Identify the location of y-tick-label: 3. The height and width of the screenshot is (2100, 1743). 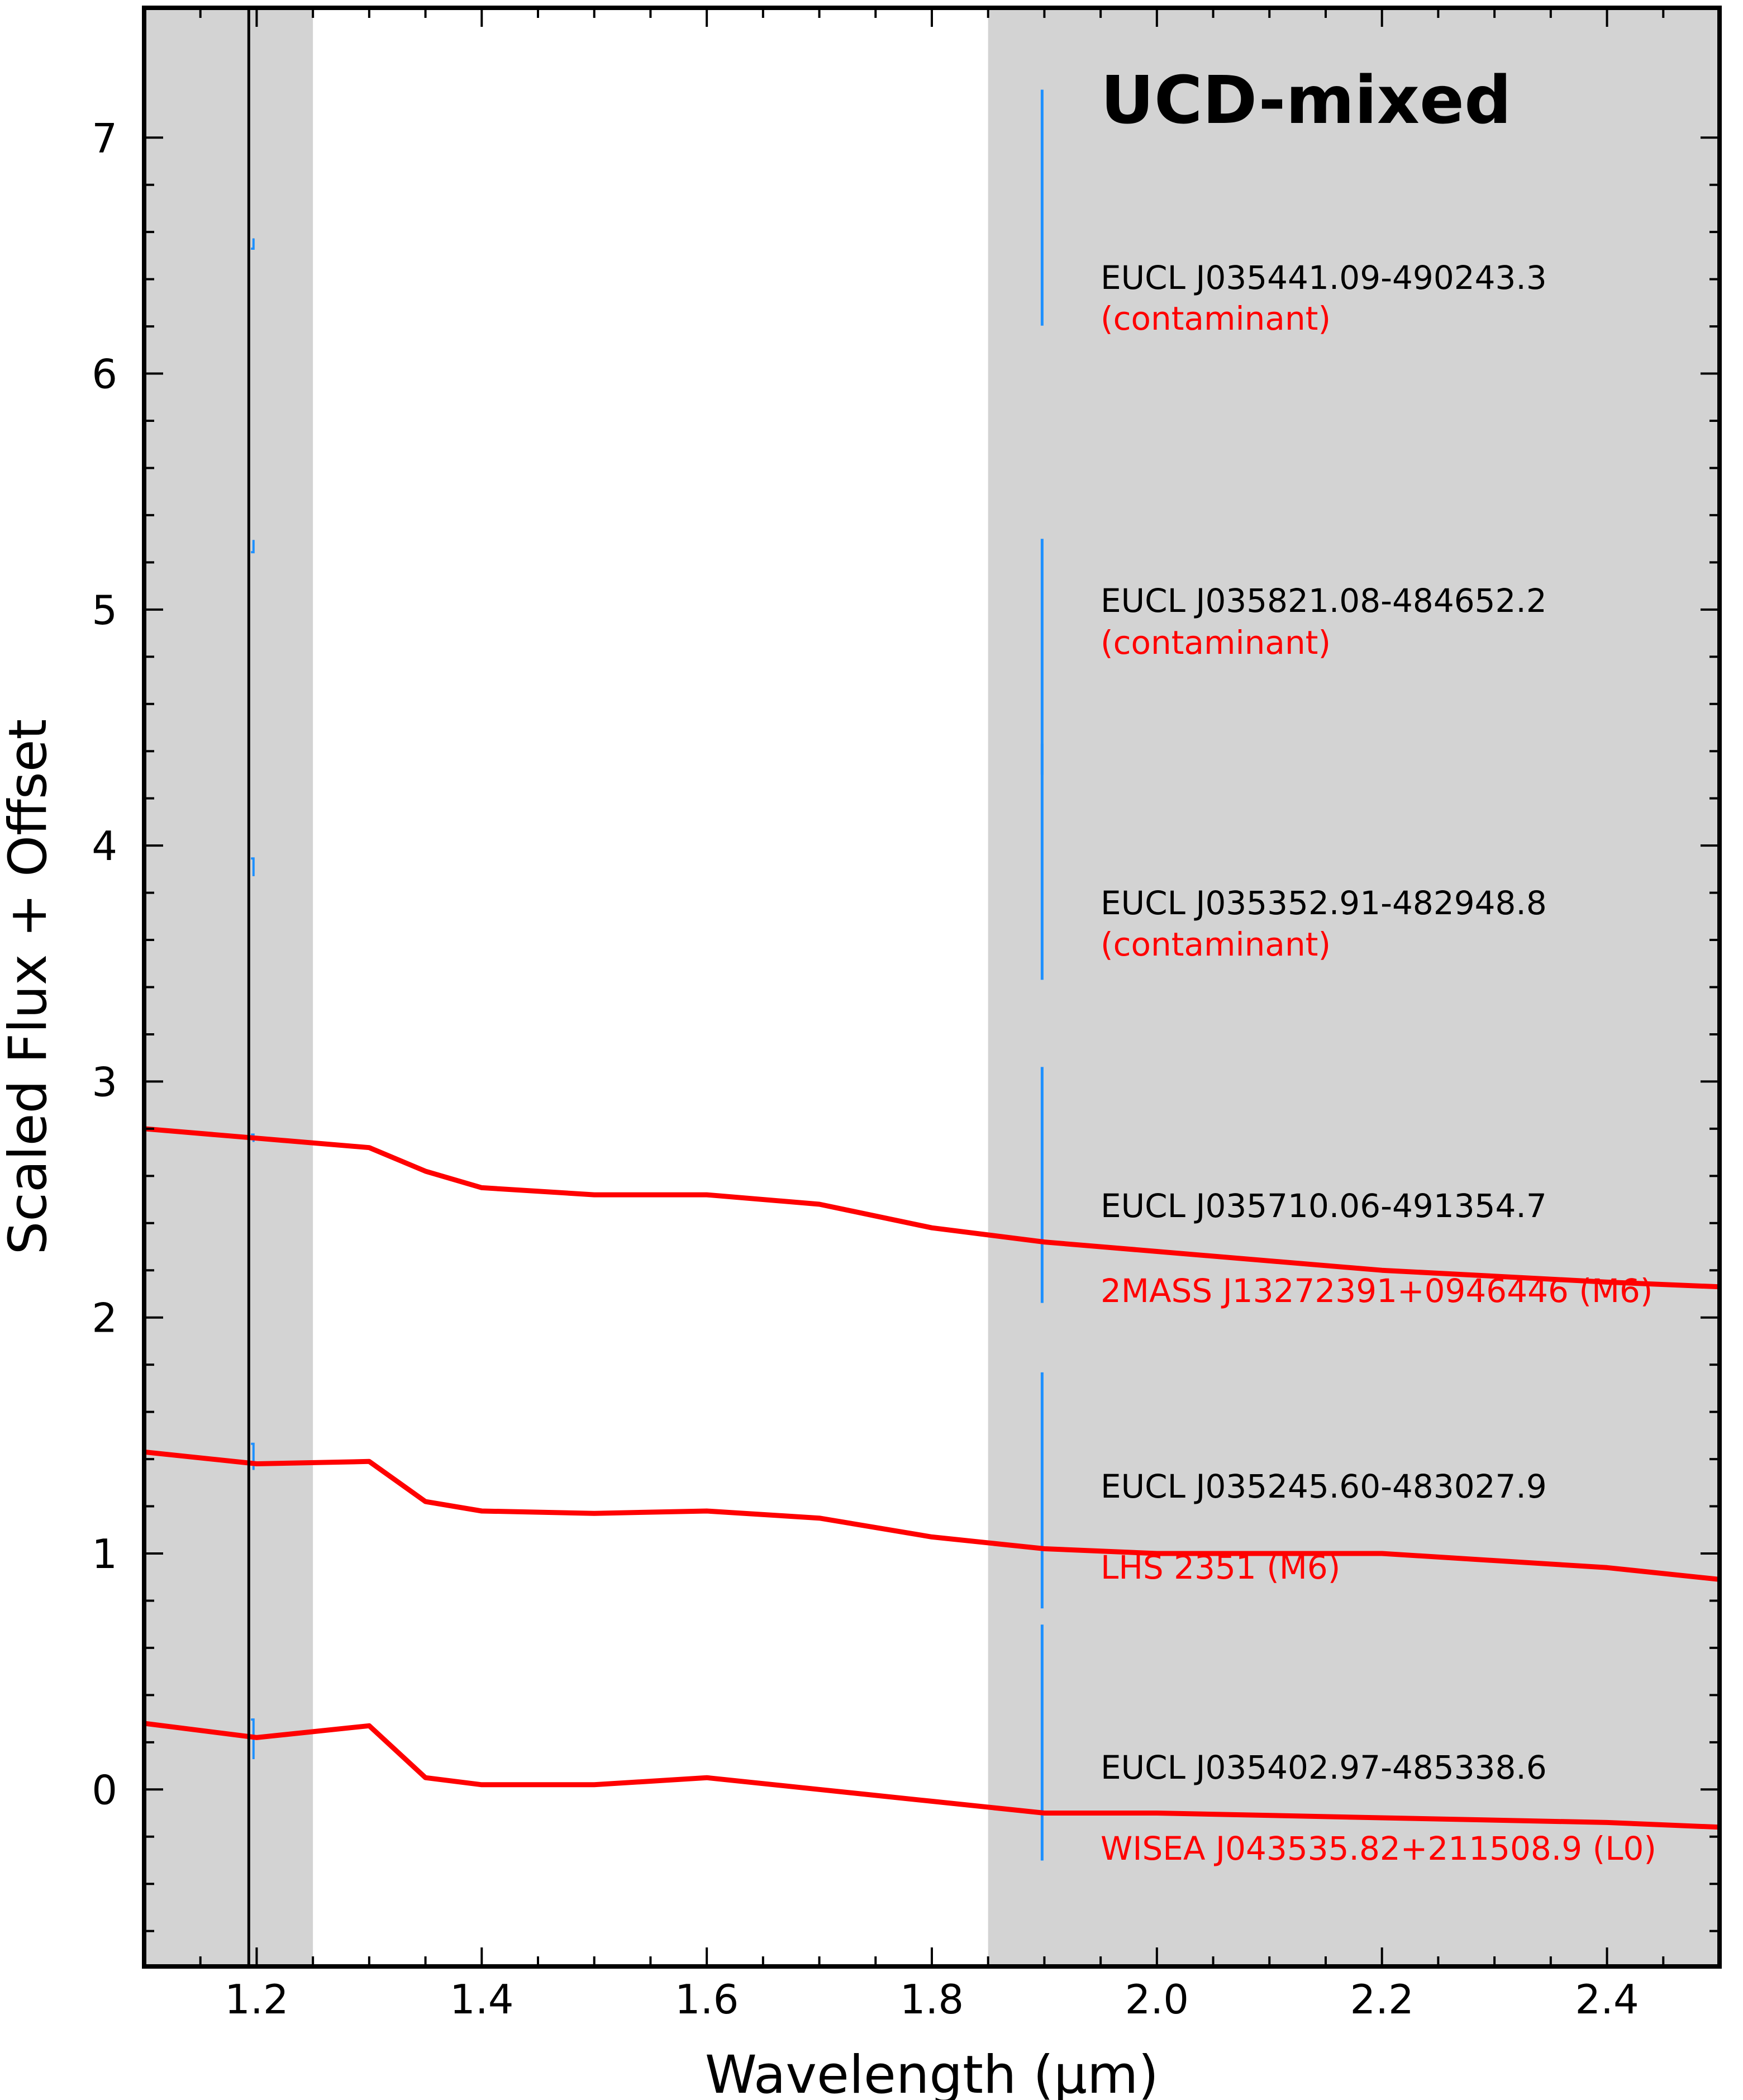
(104, 1081).